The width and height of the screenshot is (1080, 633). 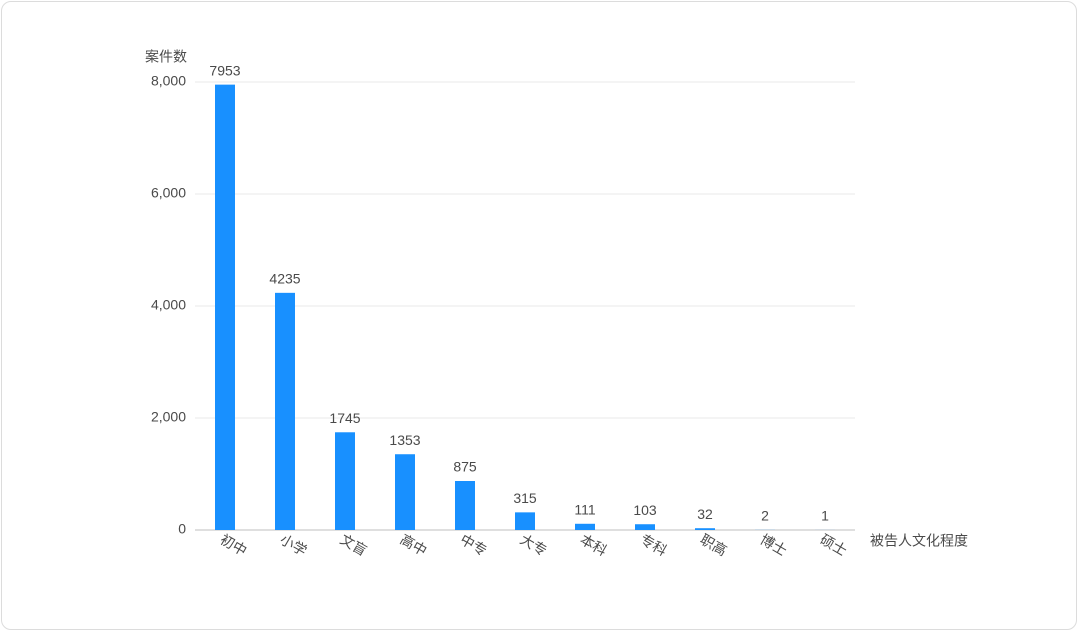 What do you see at coordinates (168, 417) in the screenshot?
I see `y-tick-label: 2,000` at bounding box center [168, 417].